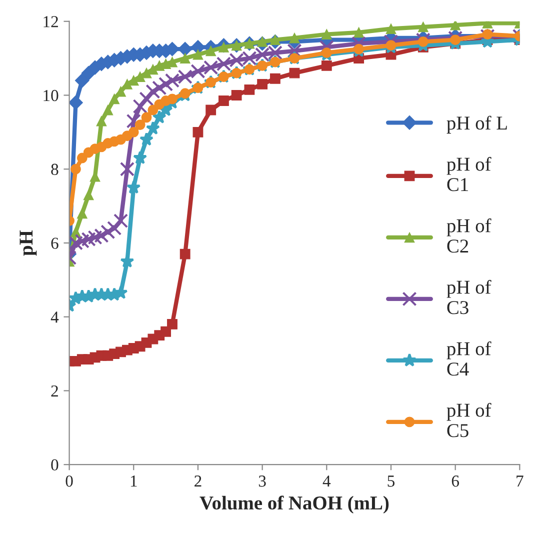  What do you see at coordinates (469, 174) in the screenshot?
I see `legend-label: pH of C1` at bounding box center [469, 174].